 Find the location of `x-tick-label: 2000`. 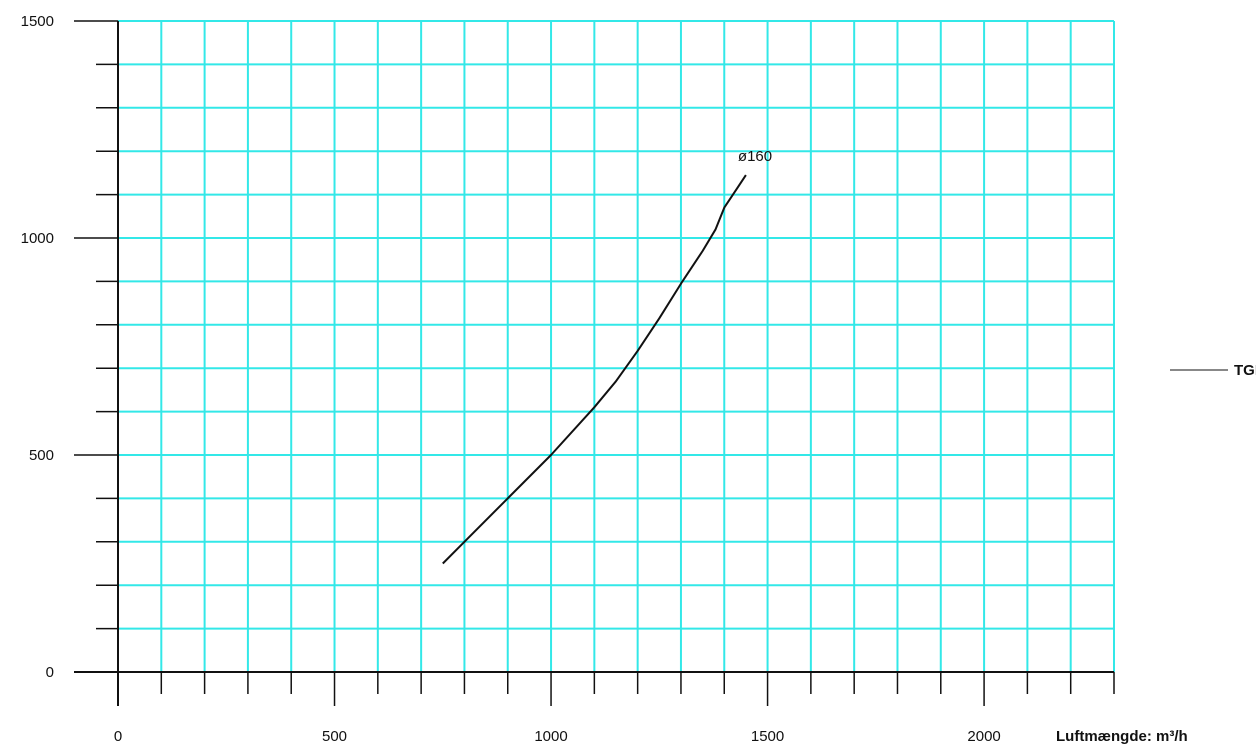

x-tick-label: 2000 is located at coordinates (983, 736).